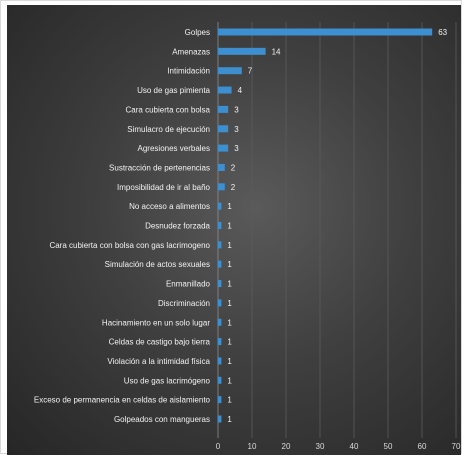 The image size is (462, 455). Describe the element at coordinates (159, 167) in the screenshot. I see `category-label: Sustracción de pertenencias` at that location.